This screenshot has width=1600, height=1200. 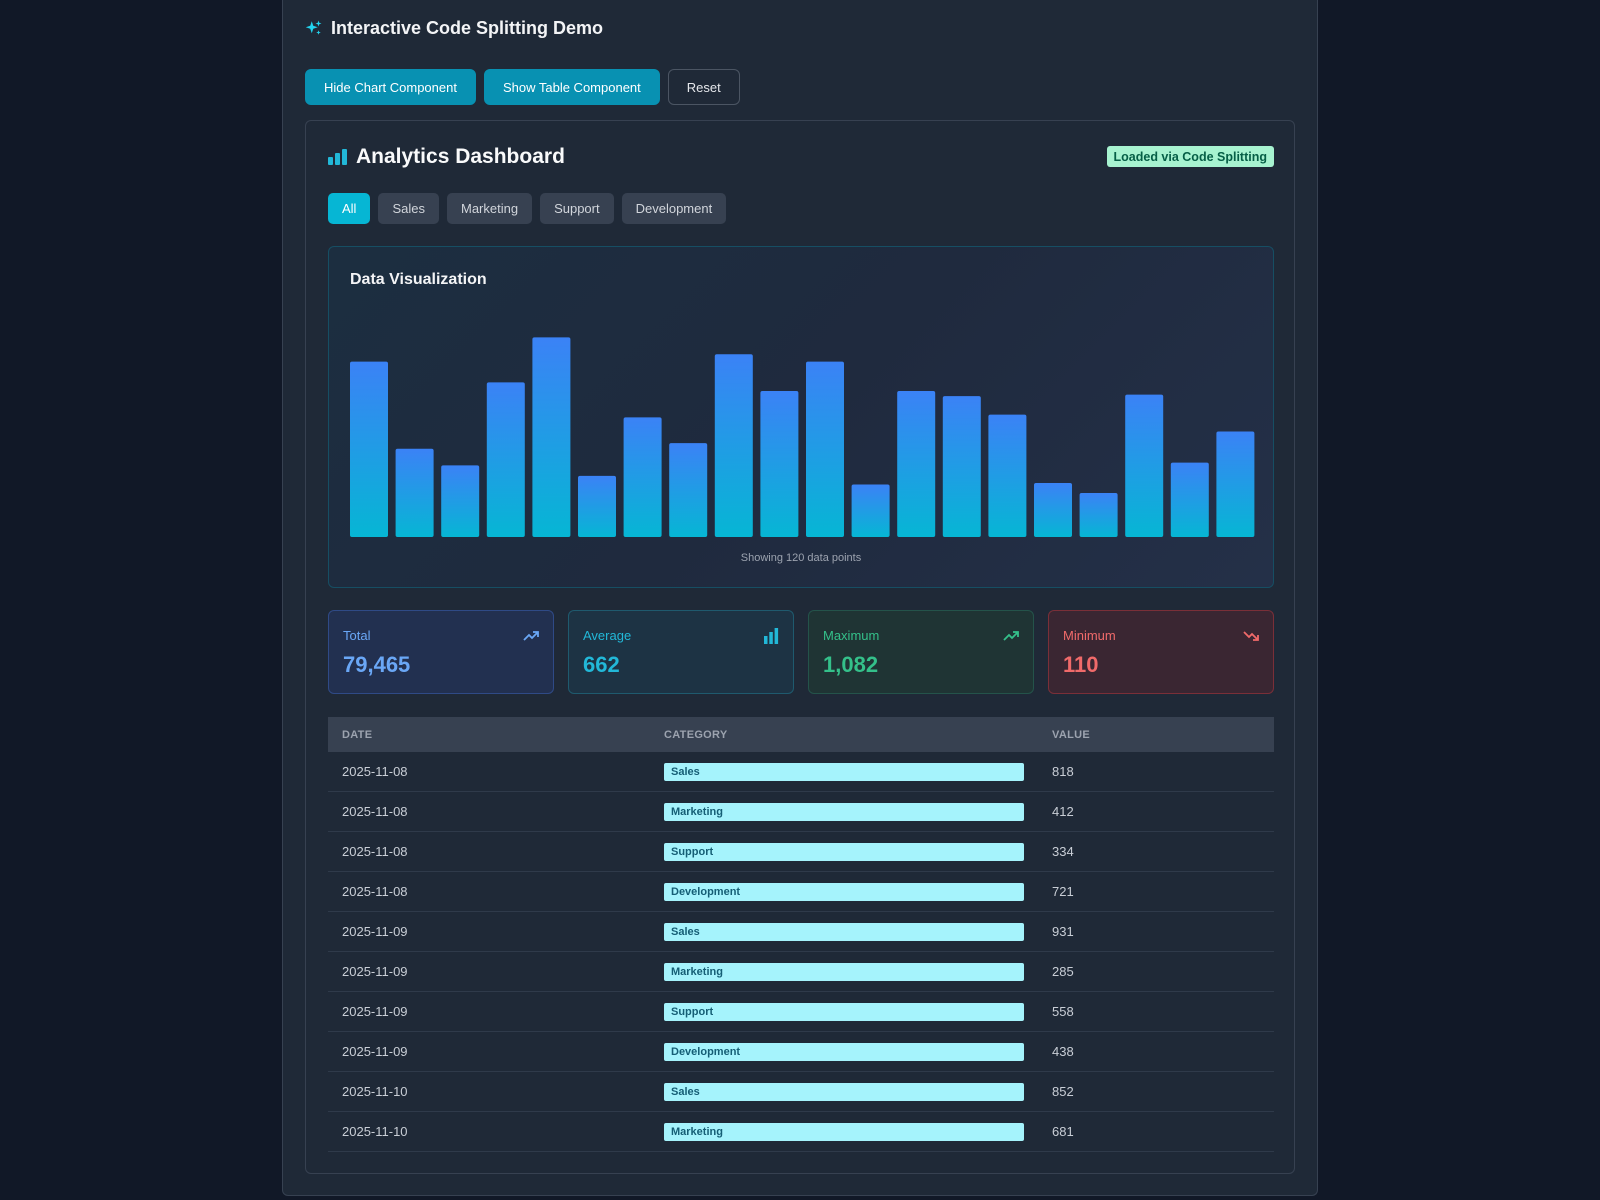 I want to click on sparkles-icon, so click(x=313, y=27).